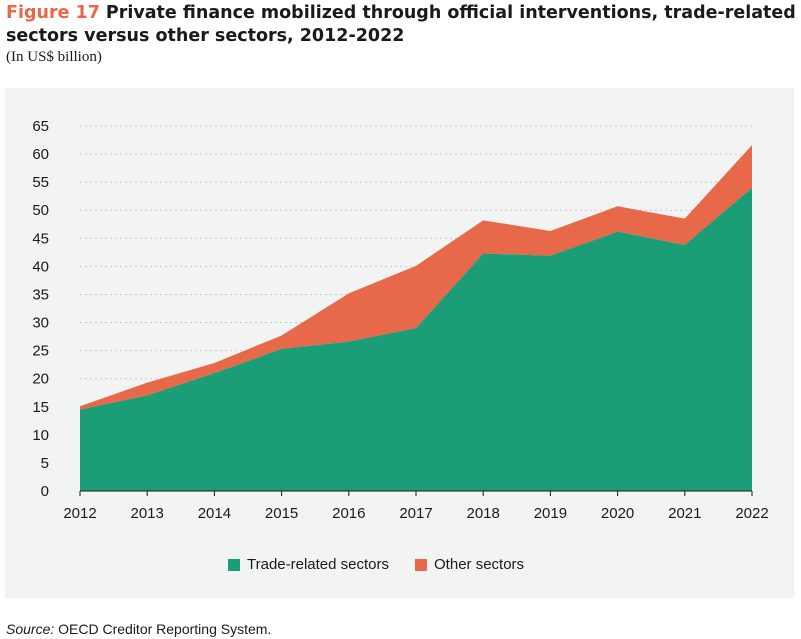  Describe the element at coordinates (165, 629) in the screenshot. I see `source-text: OECD Creditor Reporting System.` at that location.